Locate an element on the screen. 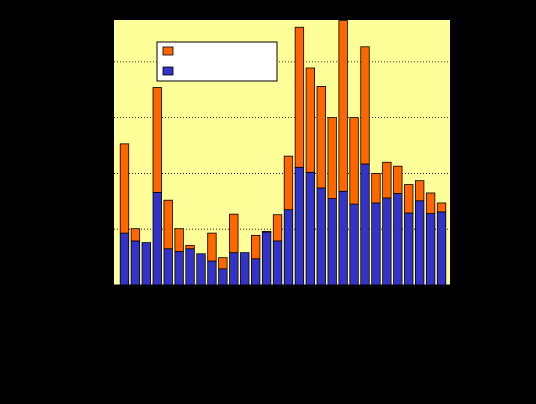  legend is located at coordinates (217, 61).